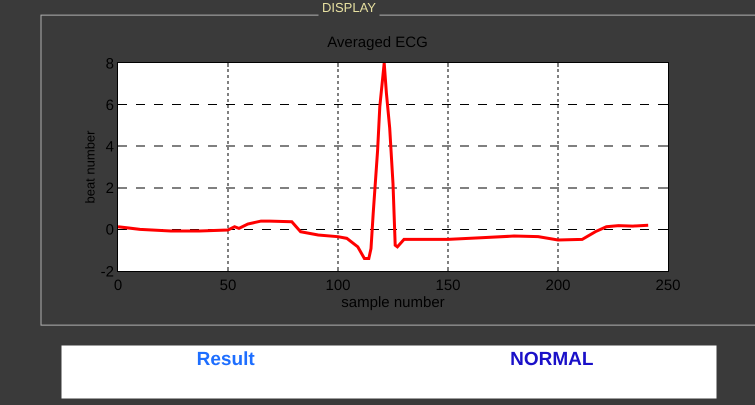 Image resolution: width=755 pixels, height=405 pixels. I want to click on x-tick-label: 150, so click(448, 285).